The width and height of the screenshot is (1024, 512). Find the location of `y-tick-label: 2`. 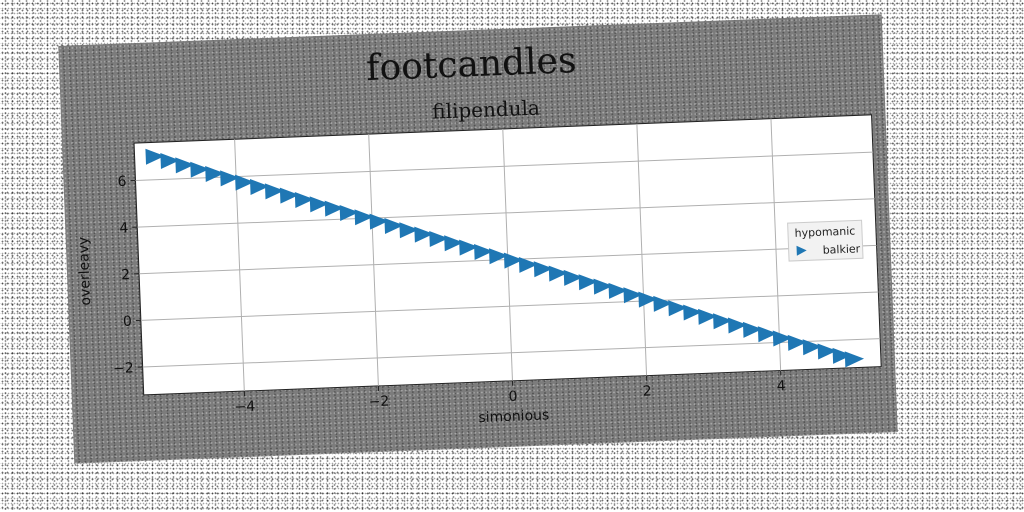

y-tick-label: 2 is located at coordinates (126, 275).